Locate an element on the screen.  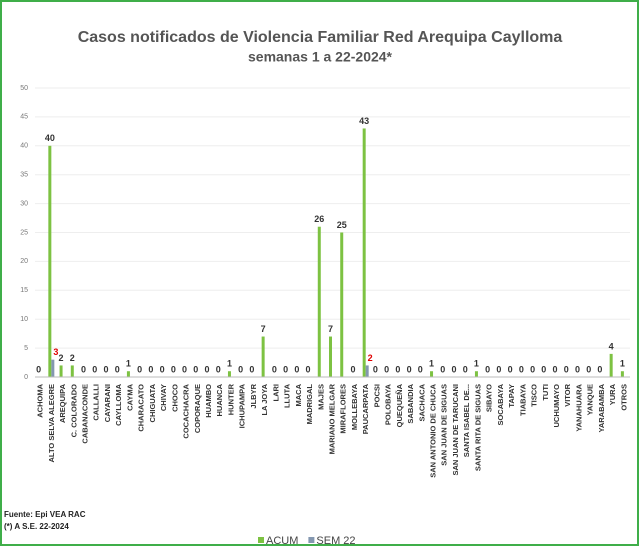
x-tick-label: UCHUMAYO is located at coordinates (556, 406).